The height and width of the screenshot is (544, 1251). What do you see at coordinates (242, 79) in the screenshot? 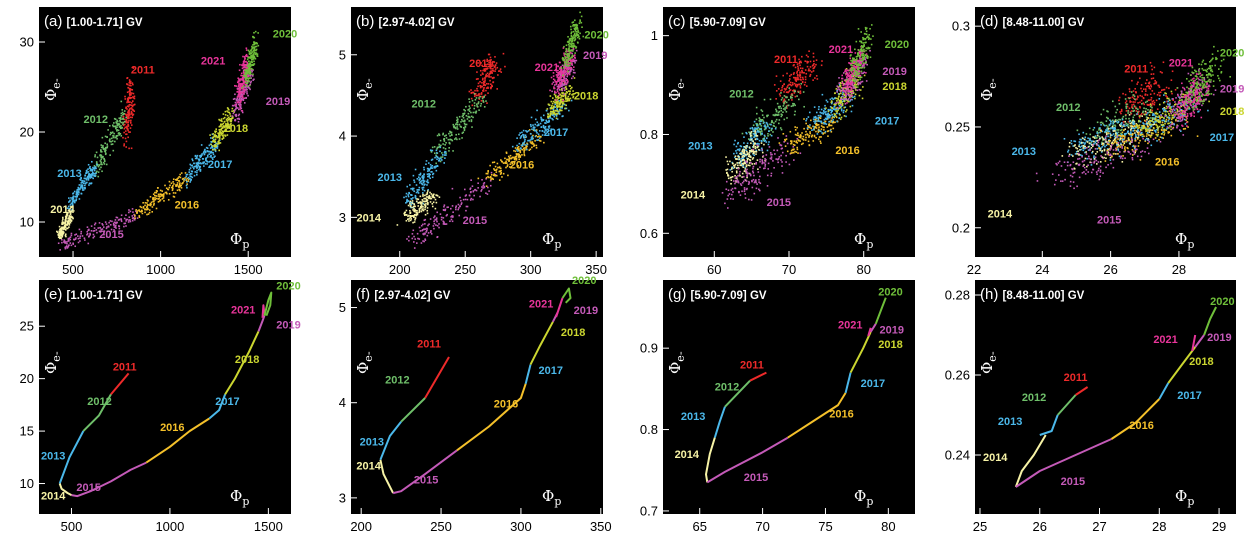
I see `series-2021` at bounding box center [242, 79].